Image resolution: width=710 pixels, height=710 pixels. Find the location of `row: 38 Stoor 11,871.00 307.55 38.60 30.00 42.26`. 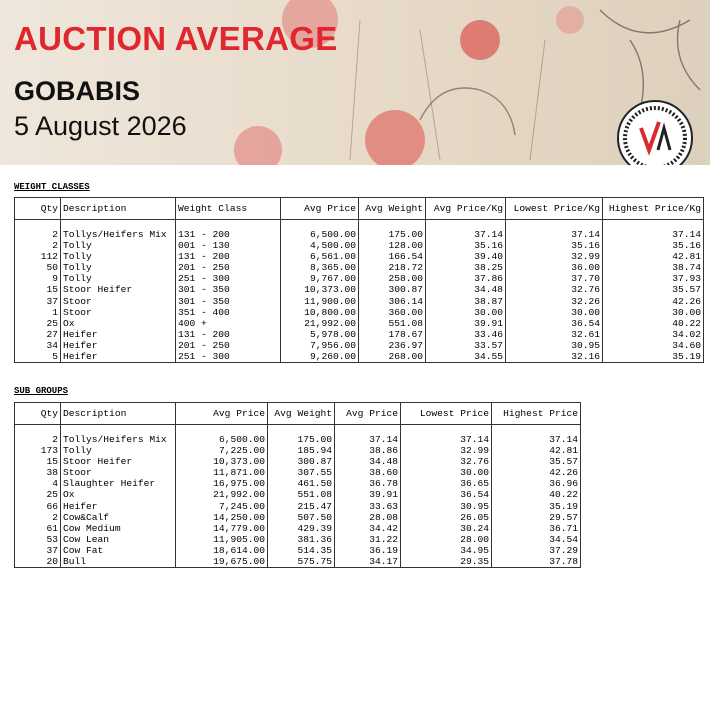

row: 38 Stoor 11,871.00 307.55 38.60 30.00 42.26 is located at coordinates (297, 473).